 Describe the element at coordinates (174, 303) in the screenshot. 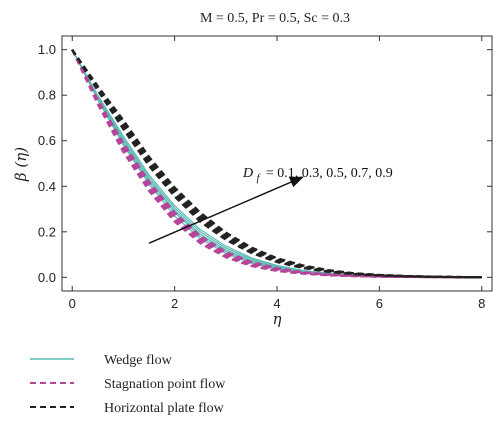

I see `x-tick-label: 2` at that location.